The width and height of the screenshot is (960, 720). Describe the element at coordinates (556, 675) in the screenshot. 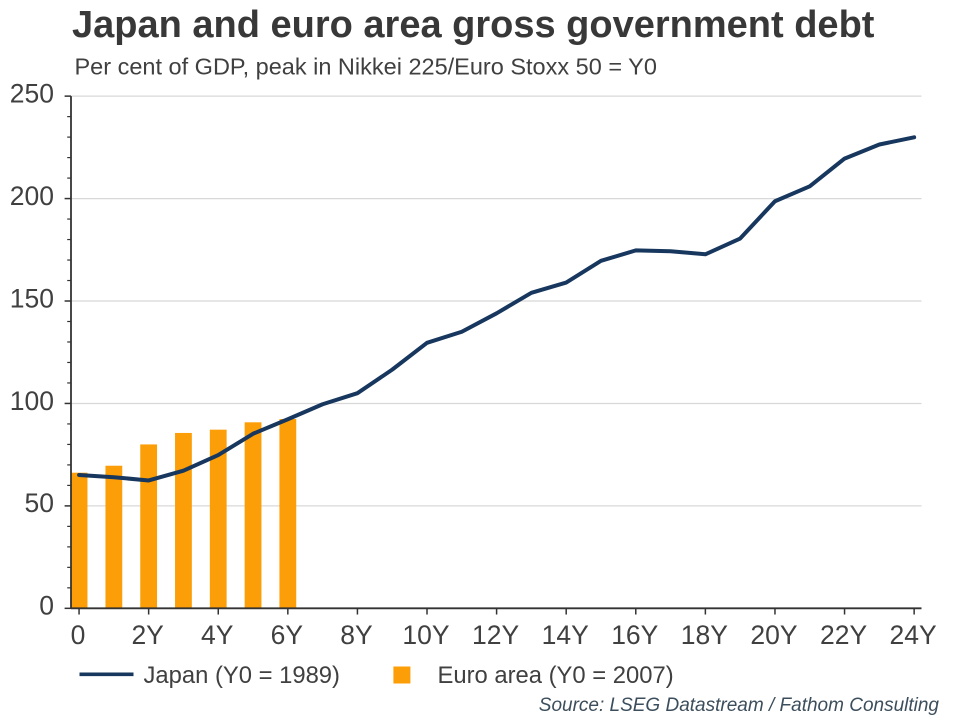

I see `svg-text: Euro area (Y0 = 2007)` at that location.